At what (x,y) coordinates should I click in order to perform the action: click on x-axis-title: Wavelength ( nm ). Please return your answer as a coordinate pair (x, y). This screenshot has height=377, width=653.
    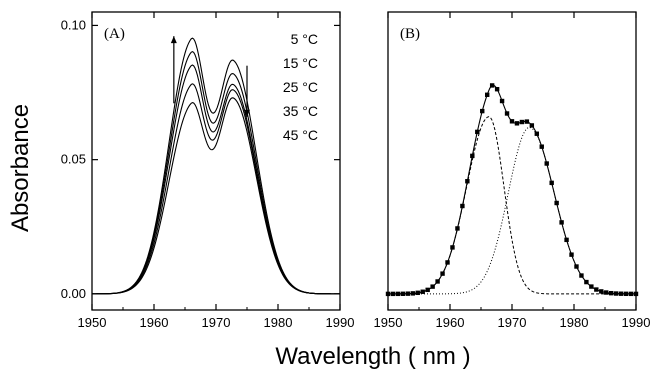
    Looking at the image, I should click on (372, 356).